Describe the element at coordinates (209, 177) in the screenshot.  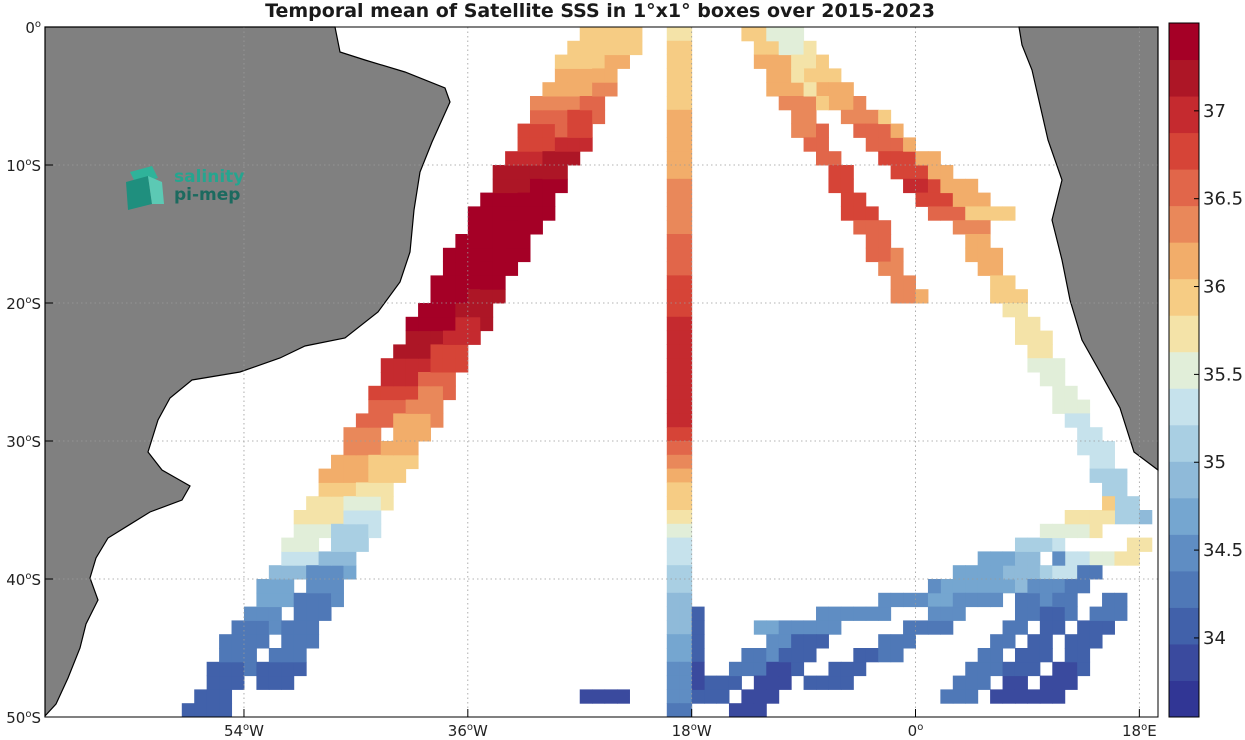
I see `logo-line1: salinity` at that location.